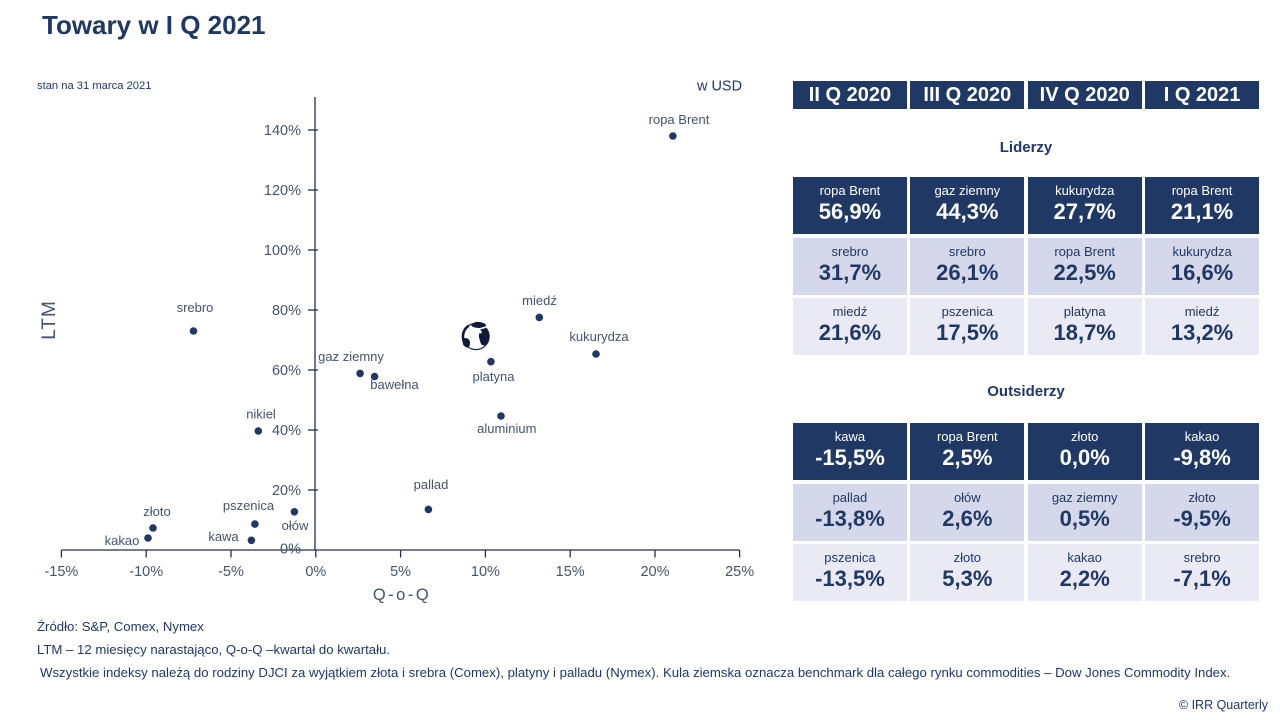 Image resolution: width=1280 pixels, height=720 pixels. I want to click on svg-text: pszenica, so click(249, 505).